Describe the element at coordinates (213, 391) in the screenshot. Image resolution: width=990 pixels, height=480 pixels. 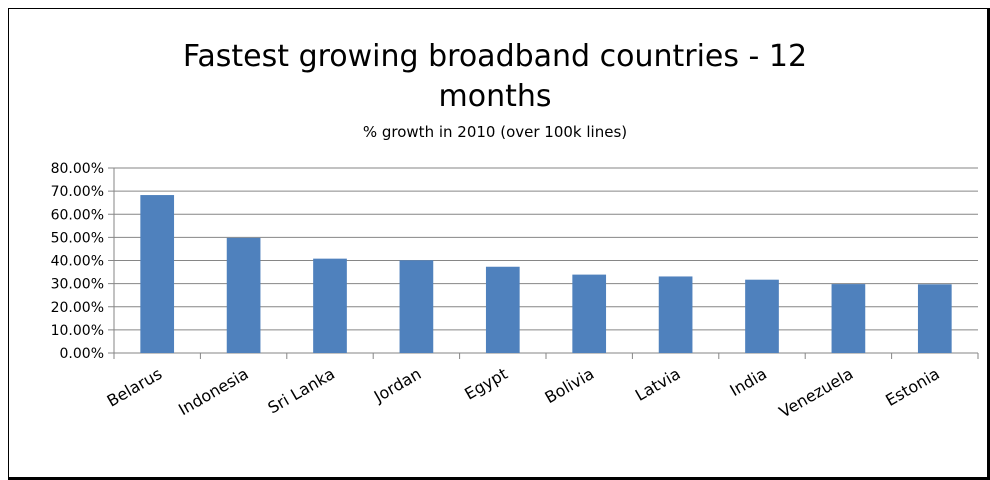
I see `x-category-label: Indonesia` at that location.